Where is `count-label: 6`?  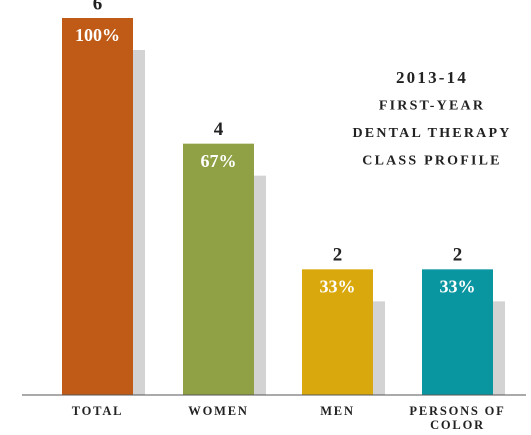
count-label: 6 is located at coordinates (98, 7).